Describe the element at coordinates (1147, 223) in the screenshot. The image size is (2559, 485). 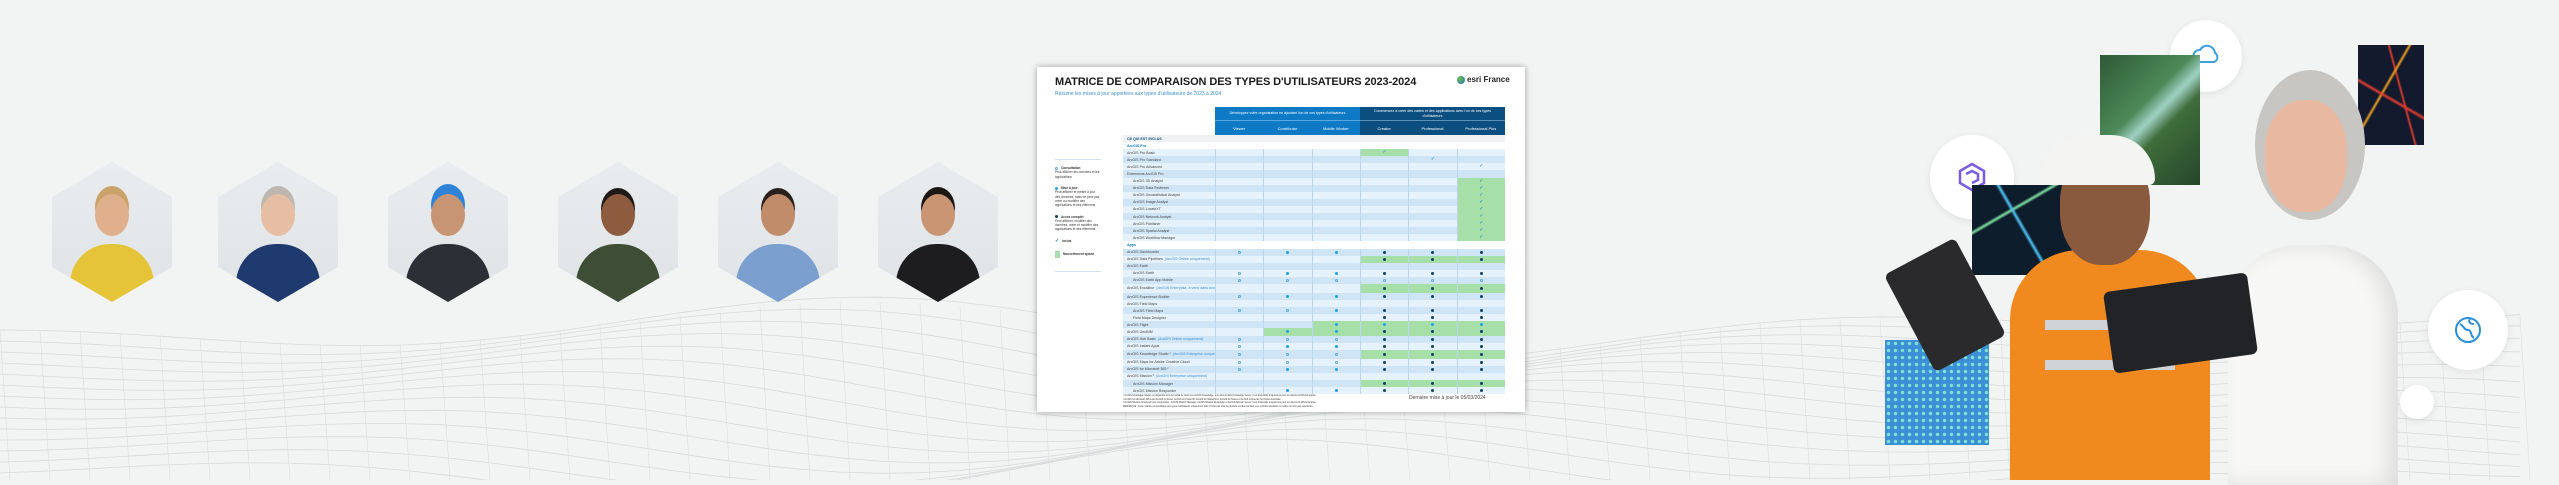
I see `row-label-text: ArcGIS Publisher` at that location.